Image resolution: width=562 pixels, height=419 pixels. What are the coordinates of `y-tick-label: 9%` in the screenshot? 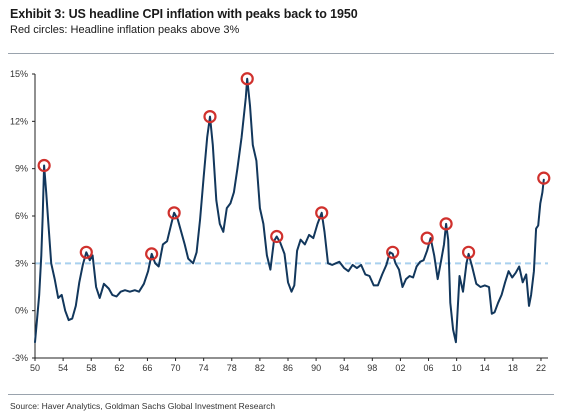 It's located at (21, 169).